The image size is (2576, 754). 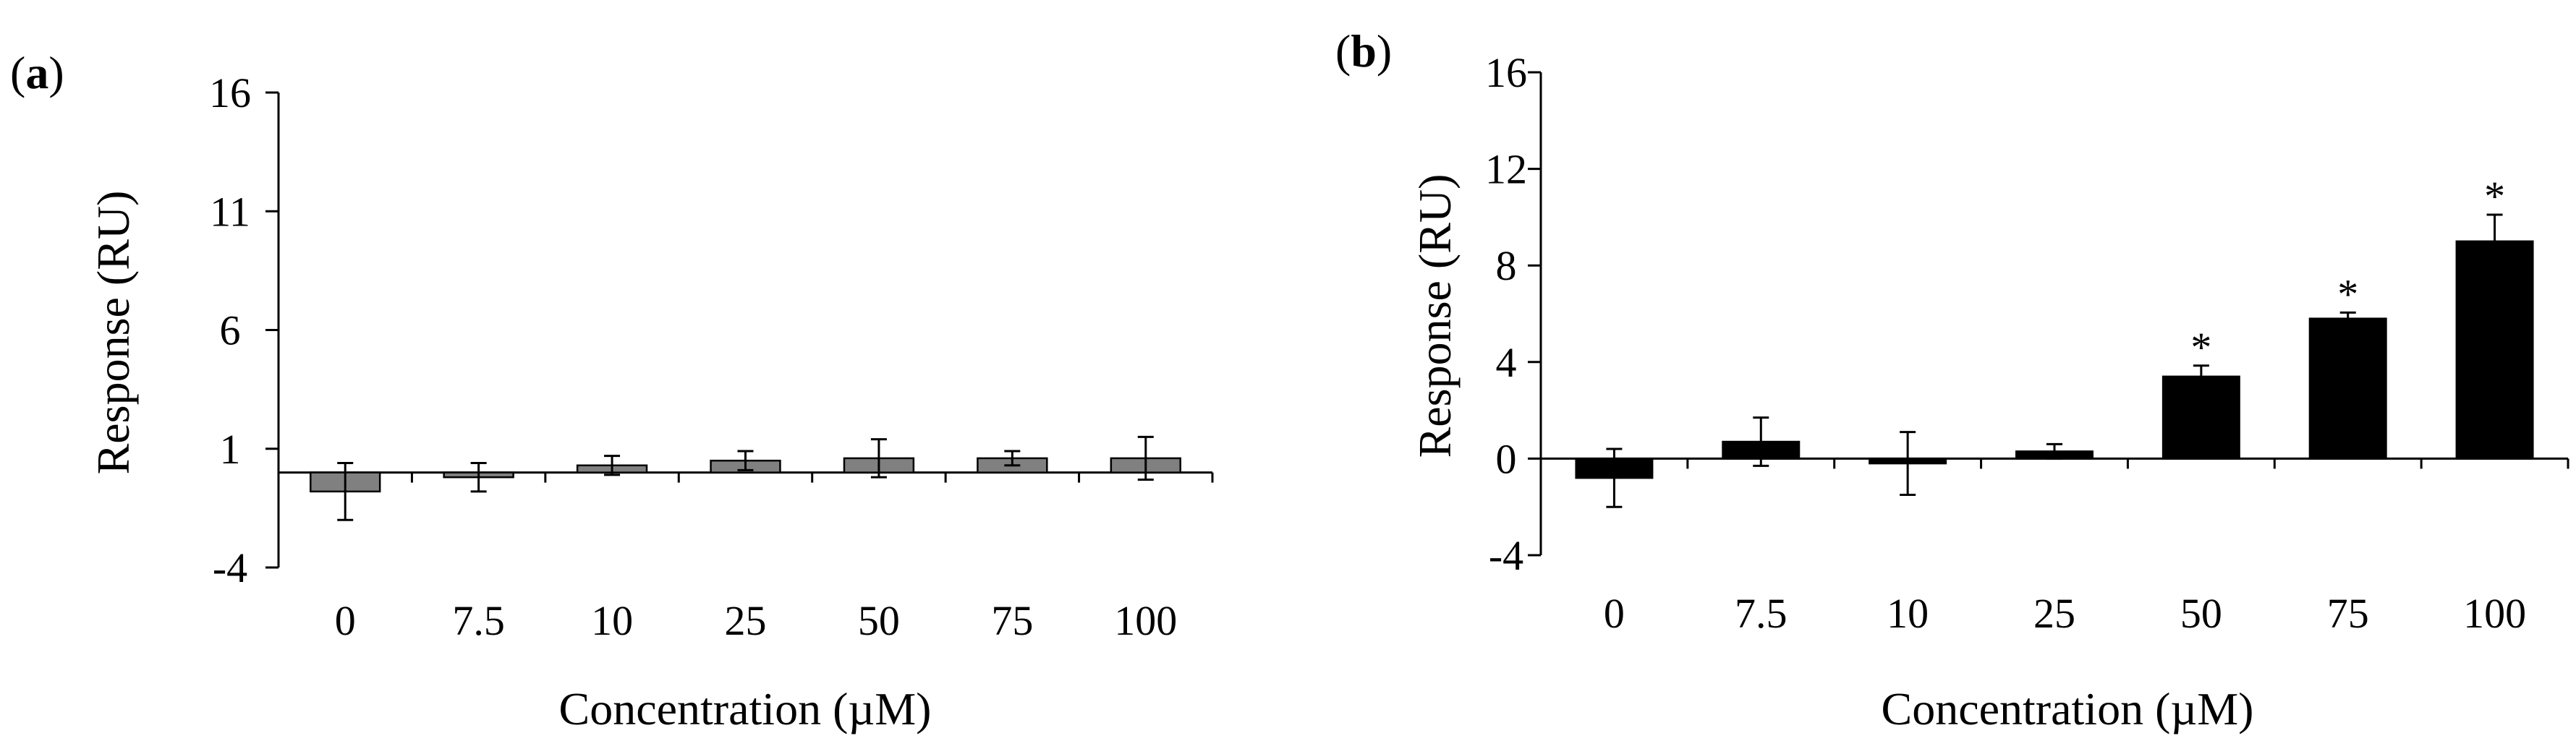 What do you see at coordinates (879, 620) in the screenshot?
I see `panel-a-x-tick-label: 50` at bounding box center [879, 620].